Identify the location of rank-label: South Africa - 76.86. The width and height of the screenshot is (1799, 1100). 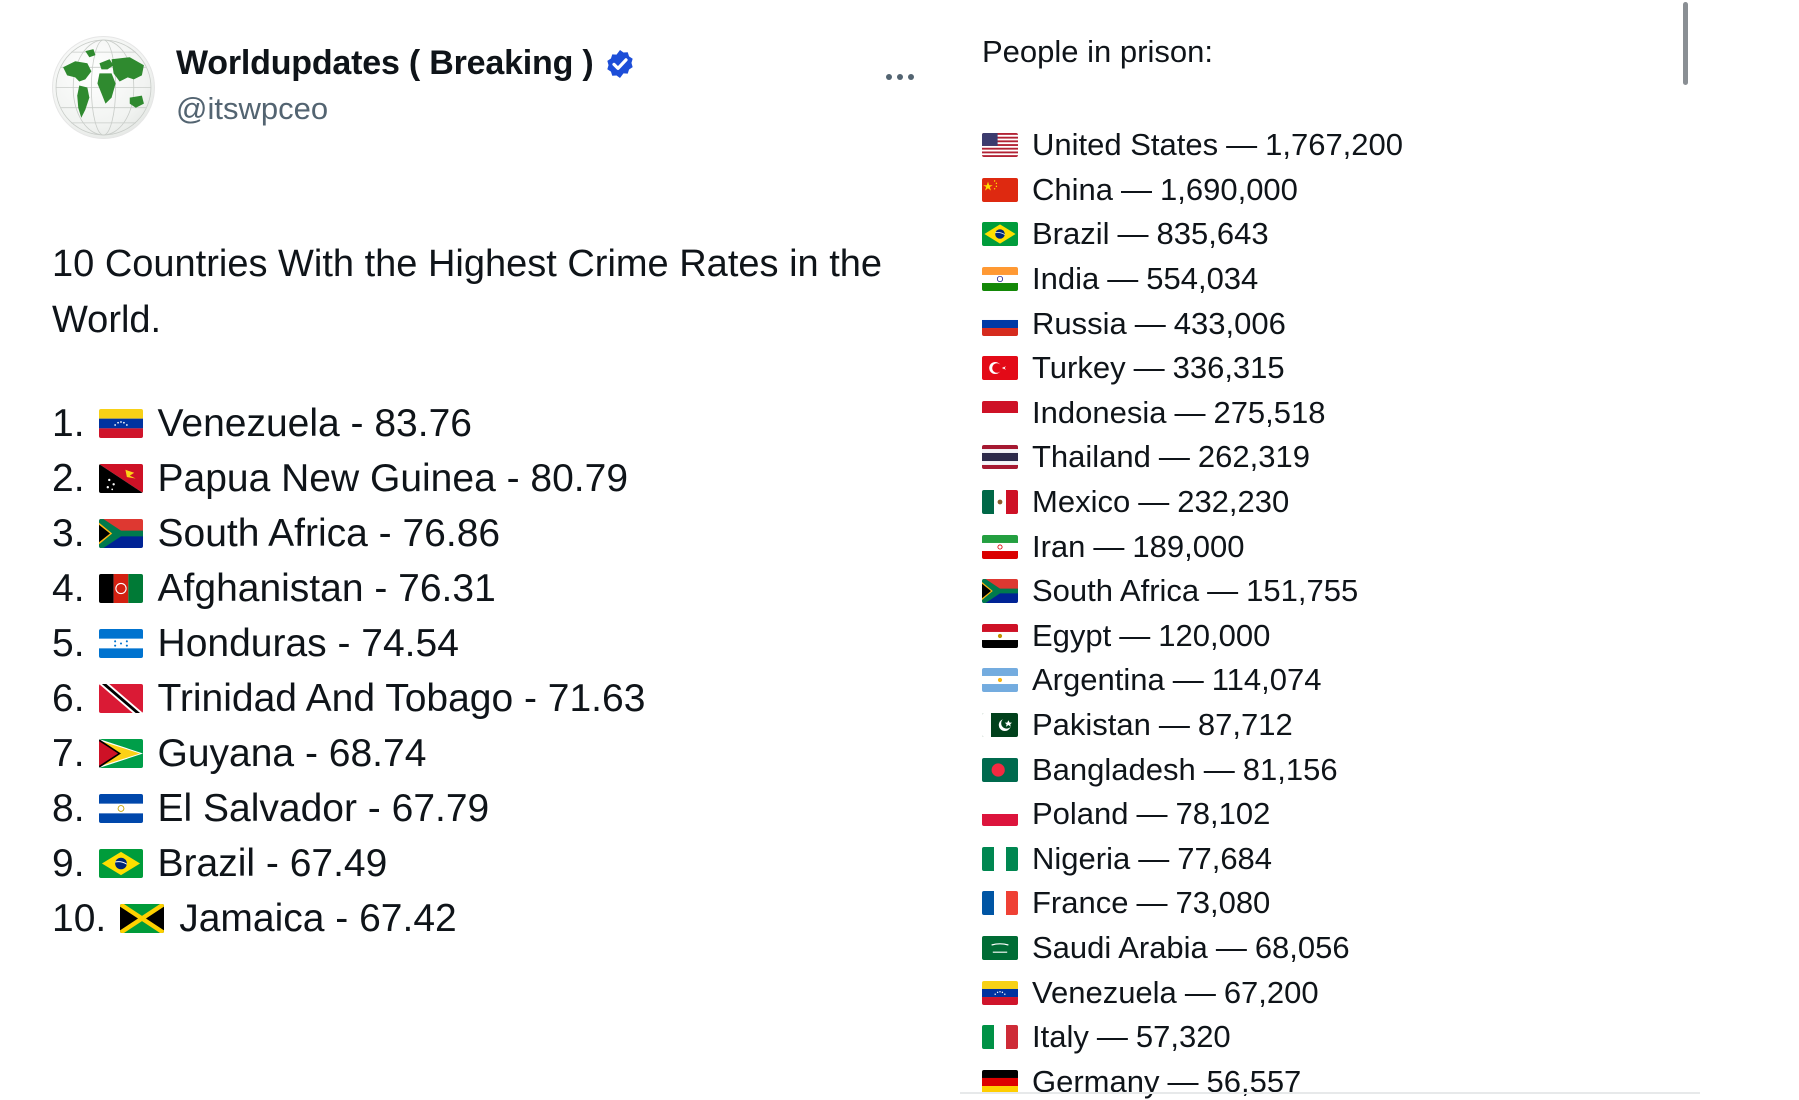
(329, 533).